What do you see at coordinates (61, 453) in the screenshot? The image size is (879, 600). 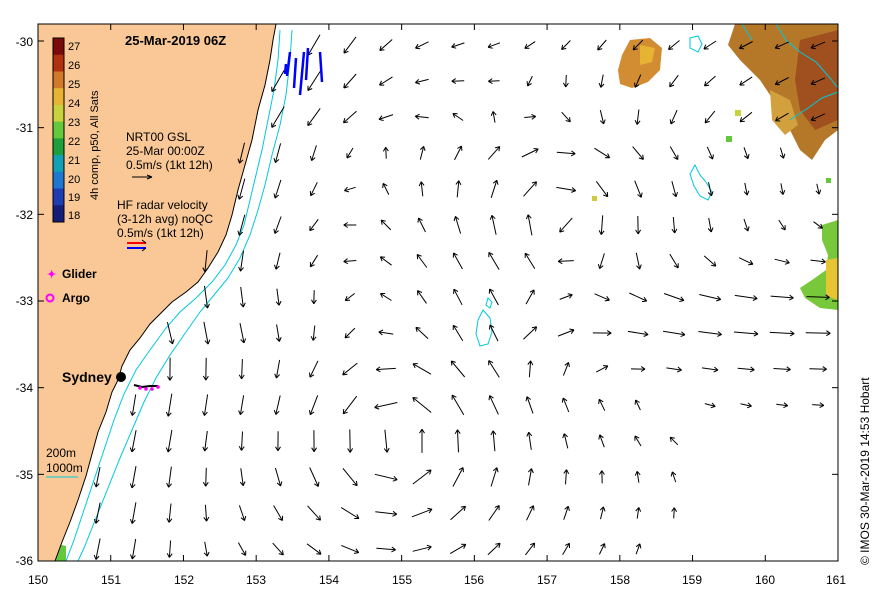 I see `isobath-200-label: 200m` at bounding box center [61, 453].